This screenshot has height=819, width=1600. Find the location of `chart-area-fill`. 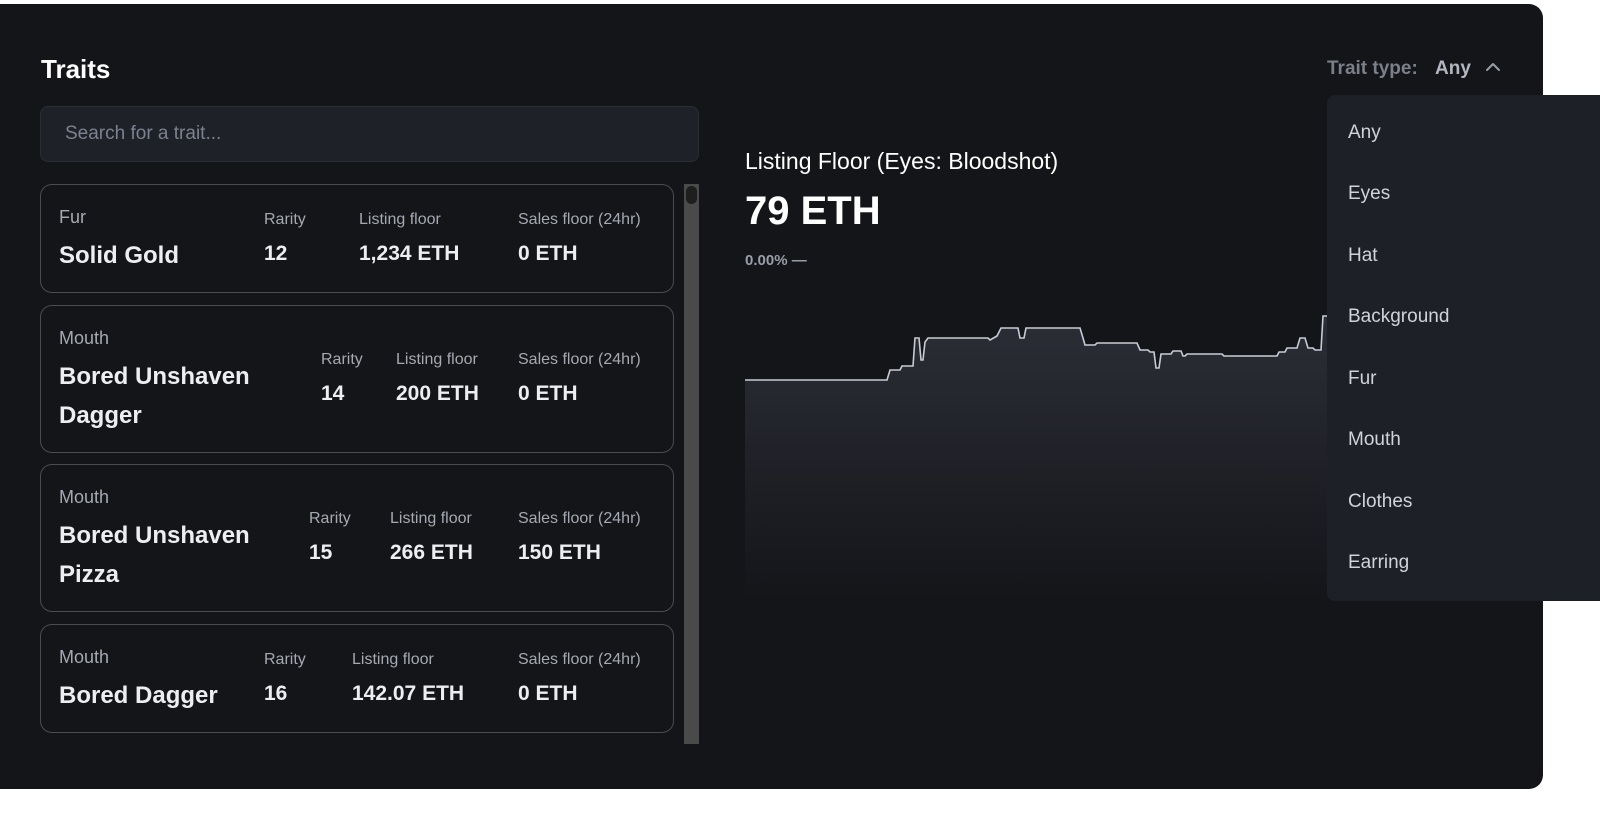

chart-area-fill is located at coordinates (1037, 458).